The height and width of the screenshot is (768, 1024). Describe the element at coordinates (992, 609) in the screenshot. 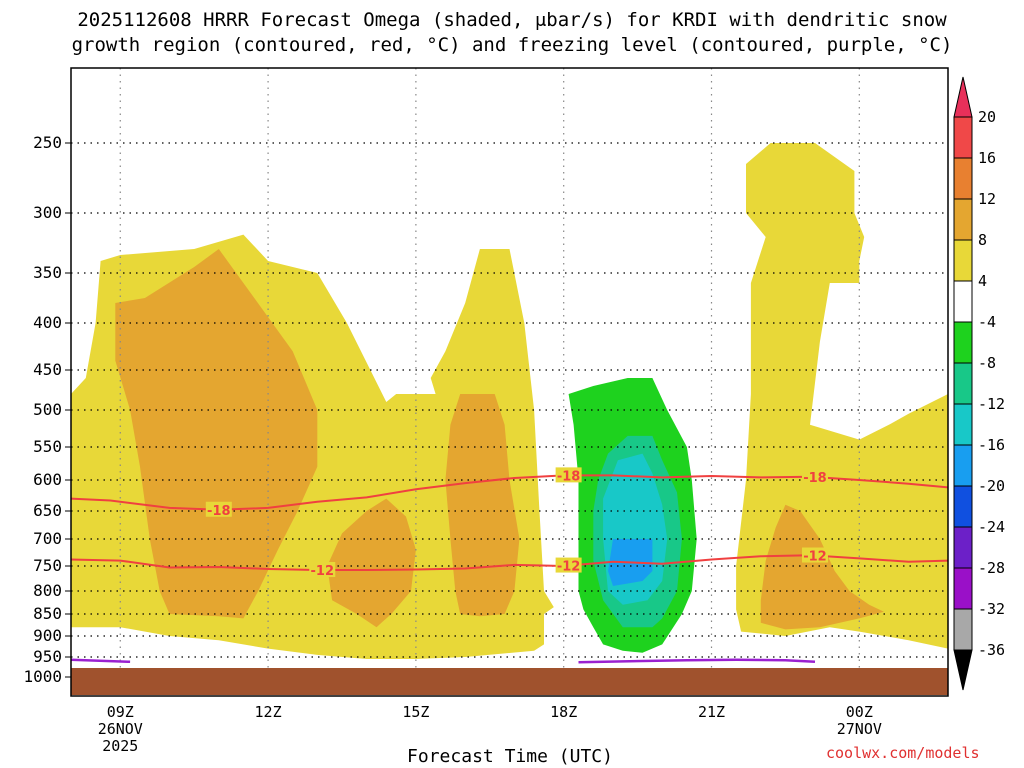

I see `colorbar-label-12: -32` at that location.